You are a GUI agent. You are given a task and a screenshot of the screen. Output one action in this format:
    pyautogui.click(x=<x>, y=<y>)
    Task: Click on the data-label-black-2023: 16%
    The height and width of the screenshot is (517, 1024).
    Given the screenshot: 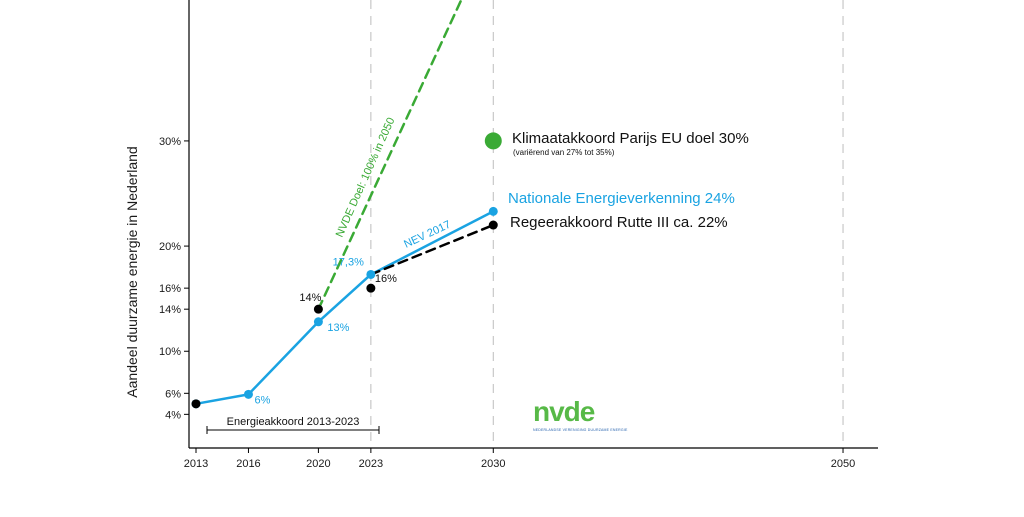 What is the action you would take?
    pyautogui.click(x=386, y=279)
    